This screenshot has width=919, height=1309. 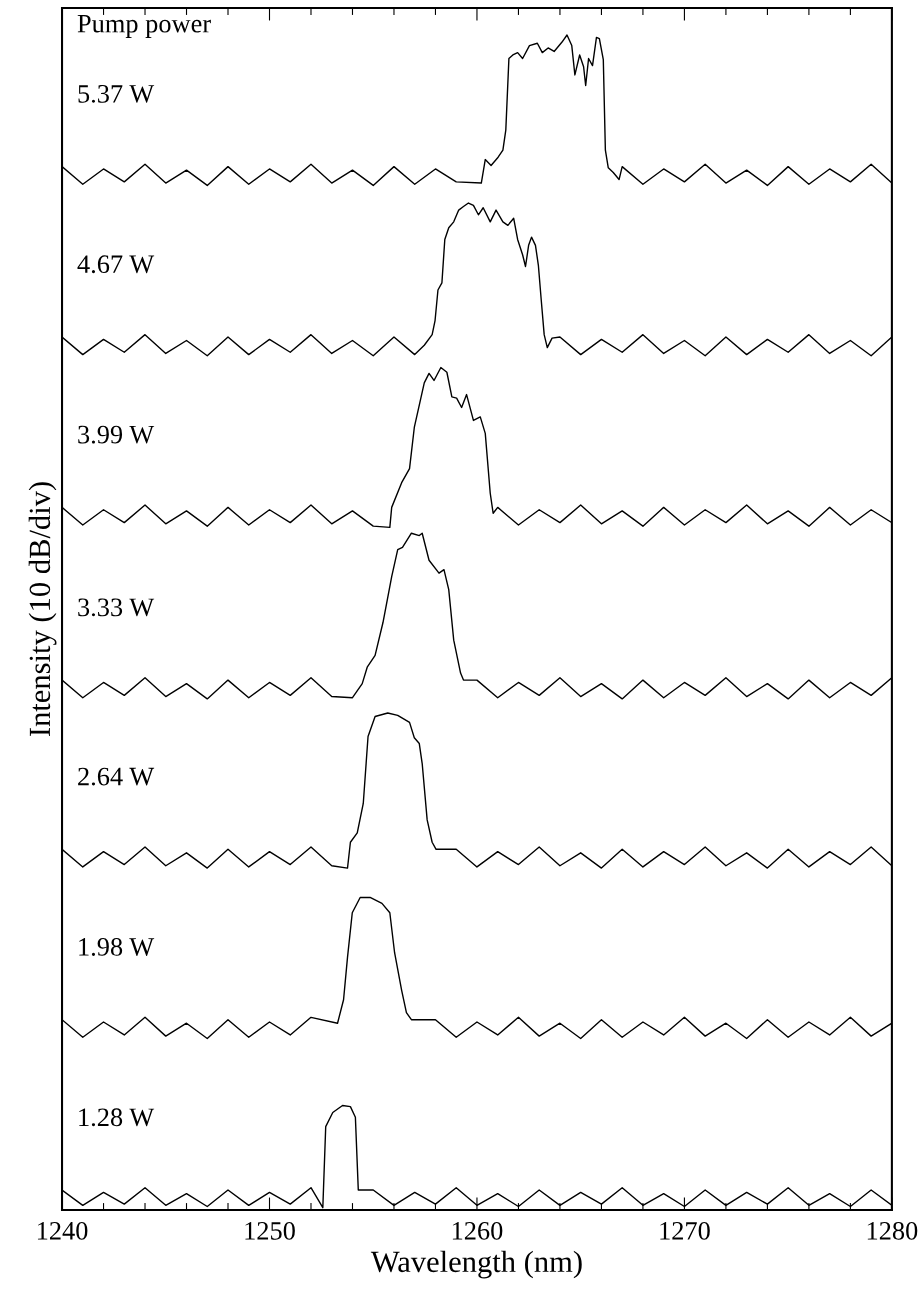 I want to click on annotation: Pump power, so click(x=144, y=26).